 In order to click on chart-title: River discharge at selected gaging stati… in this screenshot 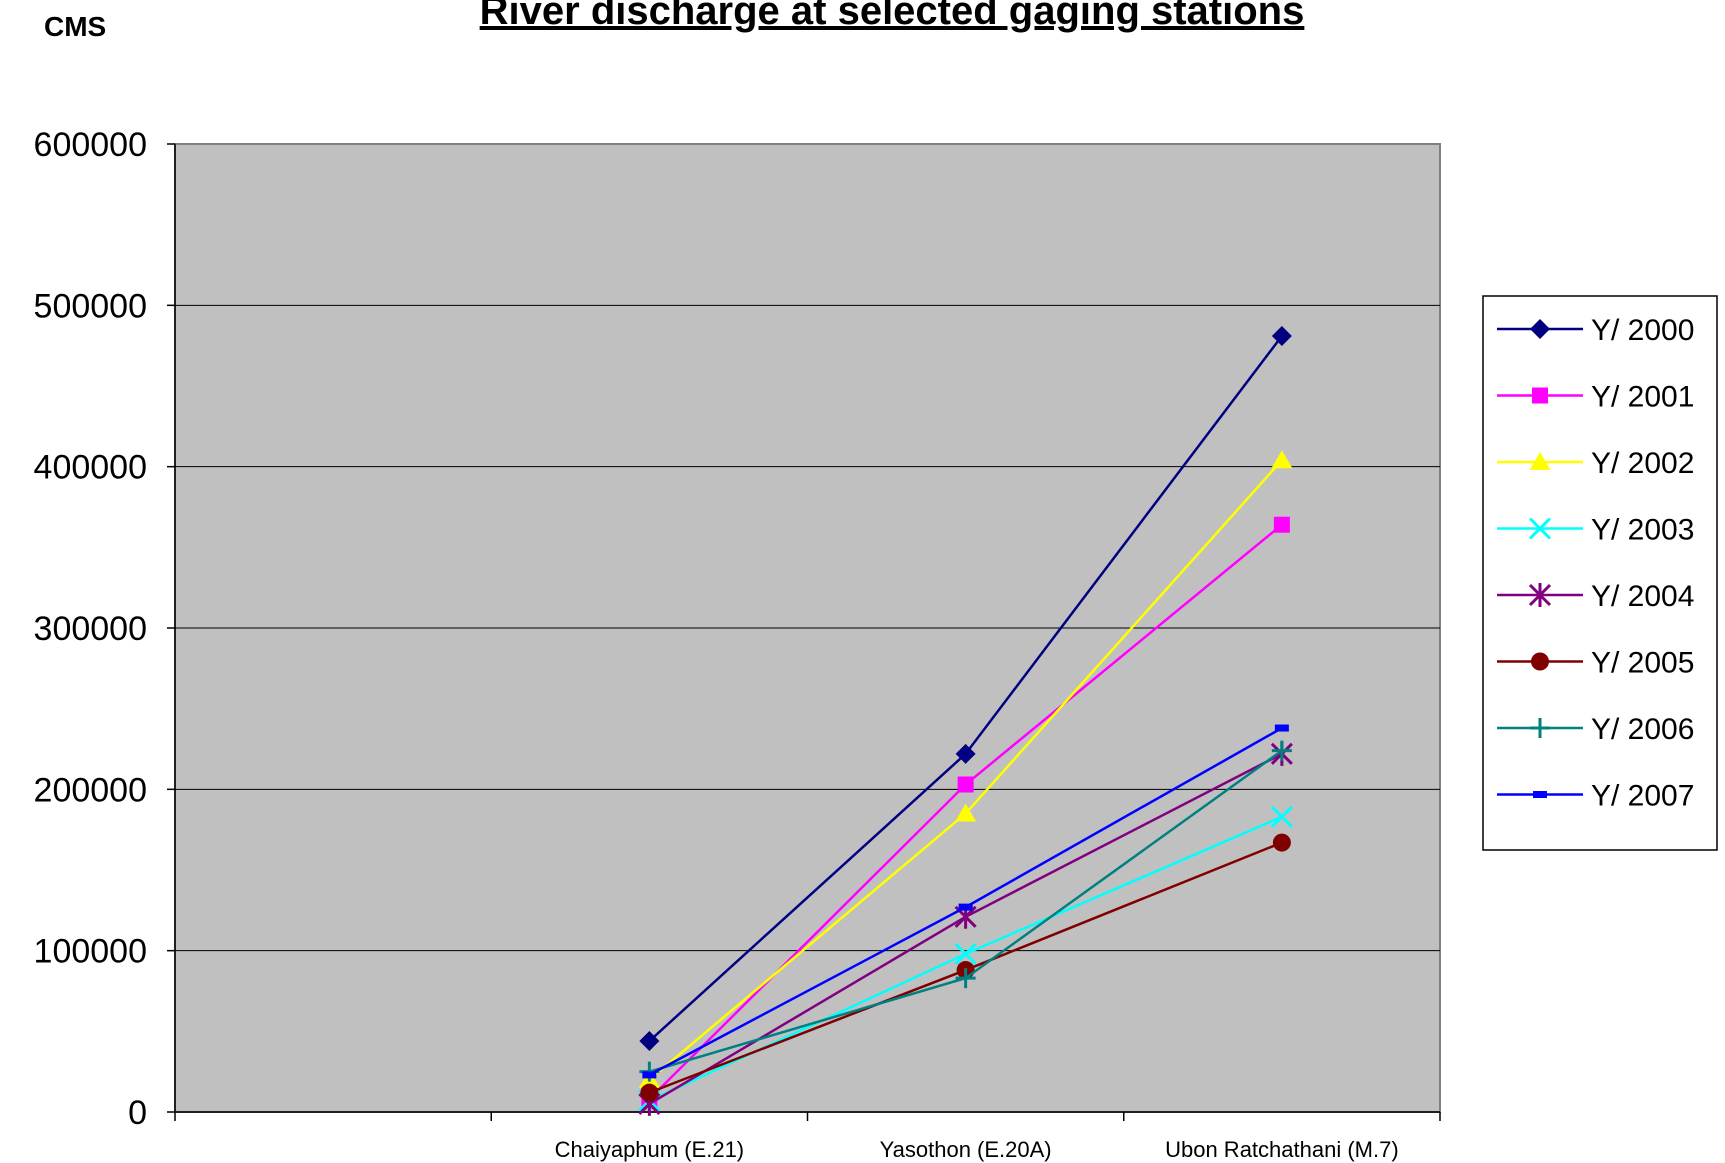, I will do `click(892, 16)`.